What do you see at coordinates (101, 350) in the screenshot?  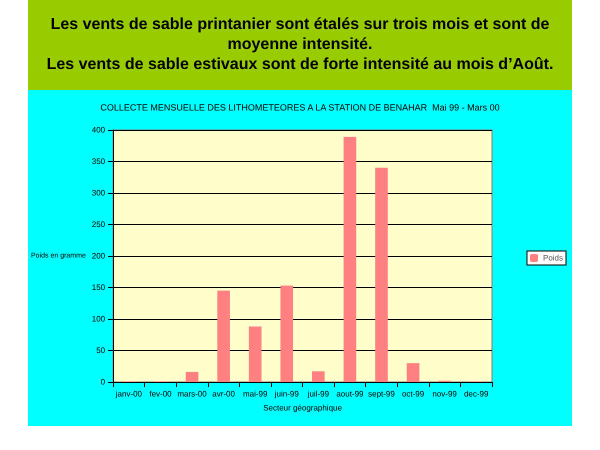 I see `y-tick-label: 50` at bounding box center [101, 350].